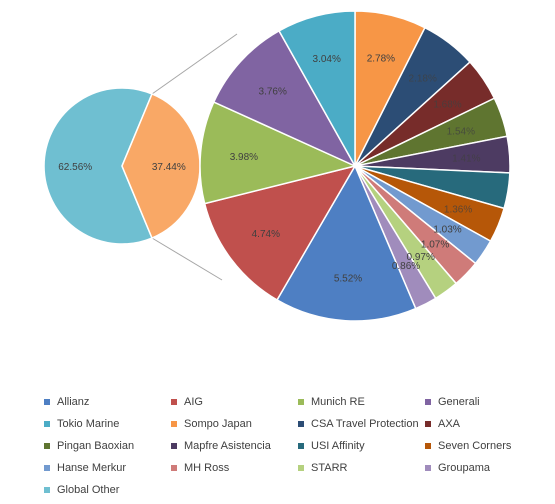 The image size is (555, 504). What do you see at coordinates (107, 401) in the screenshot?
I see `legend-item-allianz: Allianz` at bounding box center [107, 401].